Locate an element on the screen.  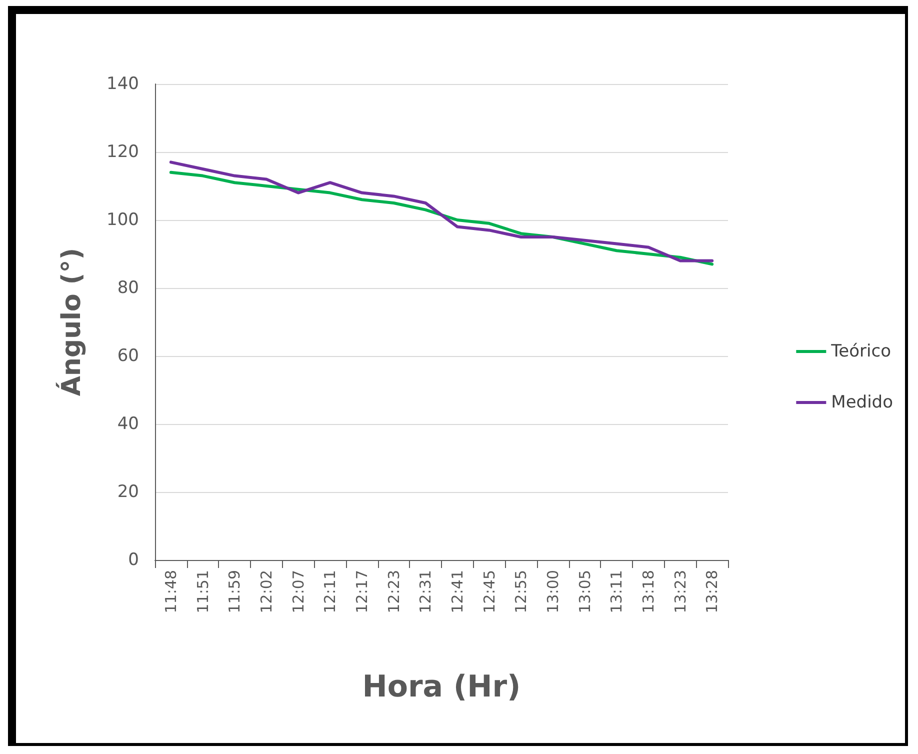
legend-label: Teórico is located at coordinates (860, 352).